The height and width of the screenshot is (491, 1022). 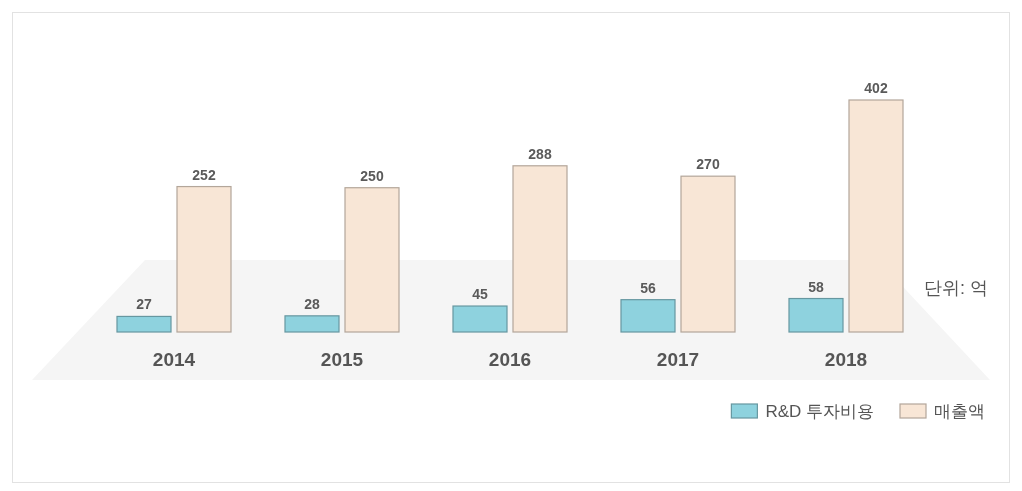 I want to click on legend-label: R&D 투자비용, so click(x=819, y=411).